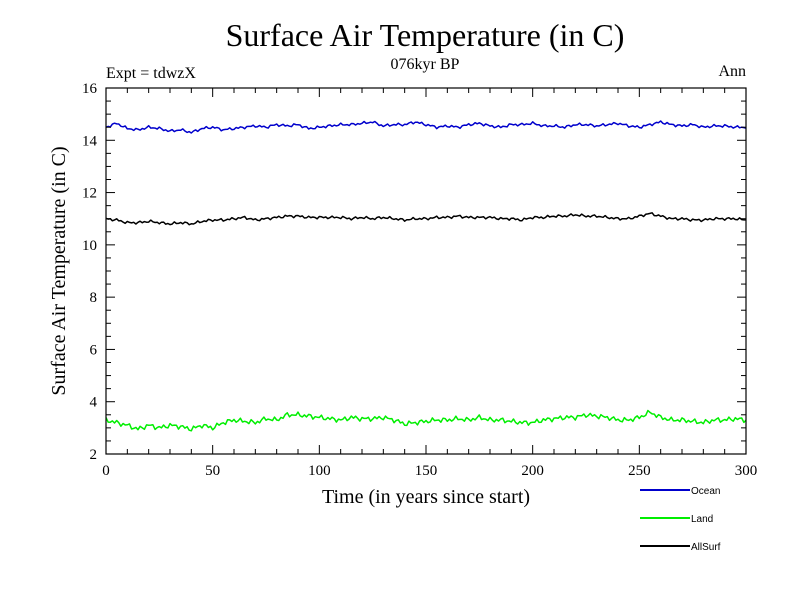  I want to click on y-tick-label: 10, so click(89, 246).